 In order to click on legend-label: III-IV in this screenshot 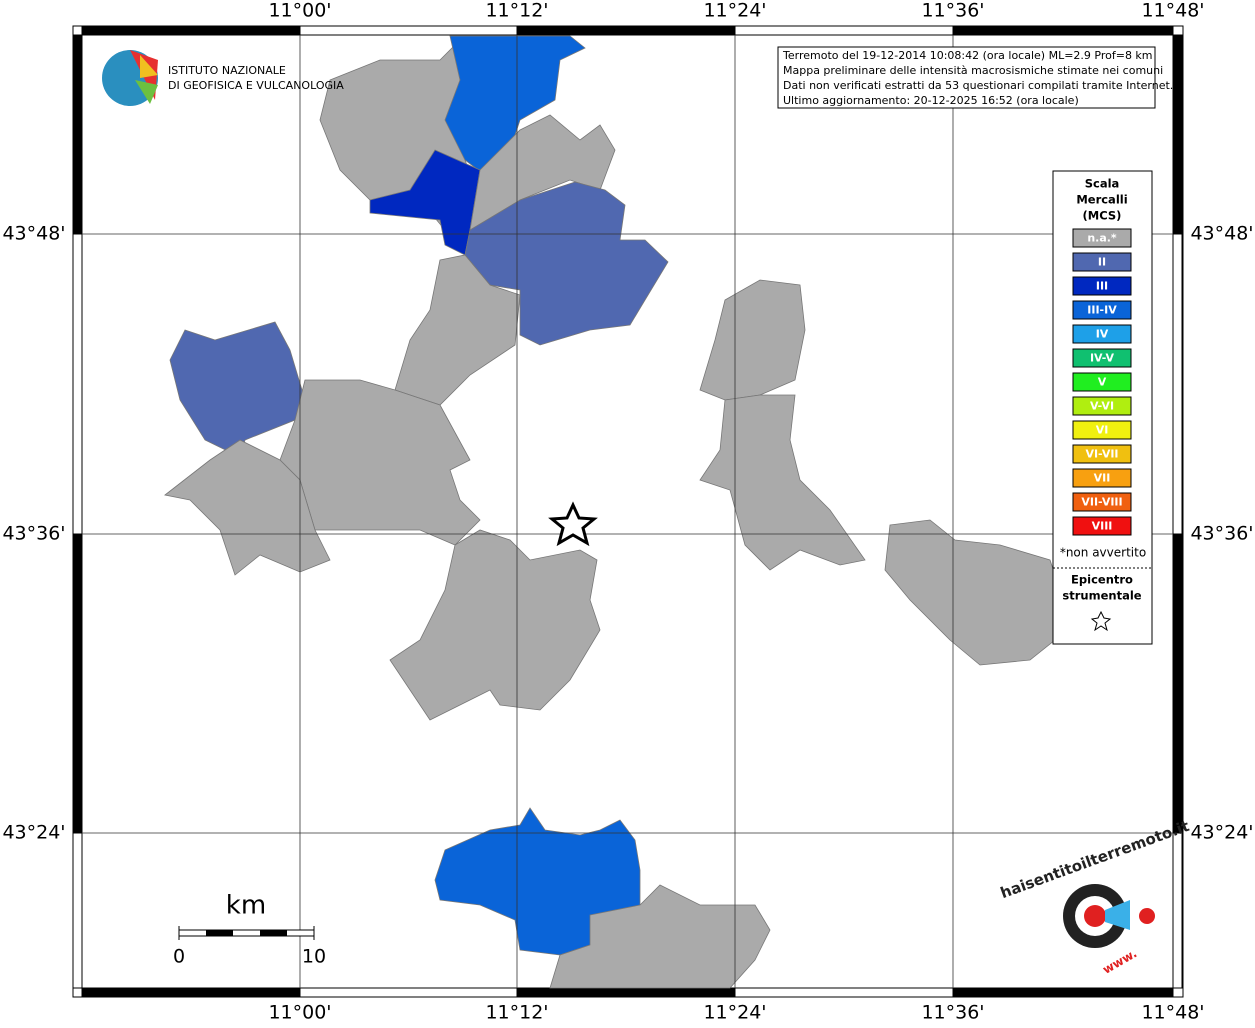, I will do `click(1102, 310)`.